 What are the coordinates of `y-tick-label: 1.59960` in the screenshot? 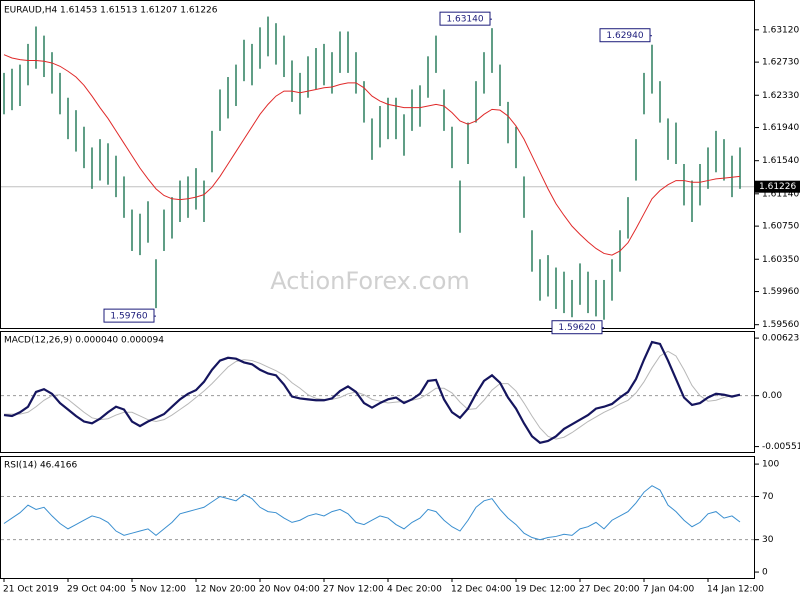 It's located at (780, 292).